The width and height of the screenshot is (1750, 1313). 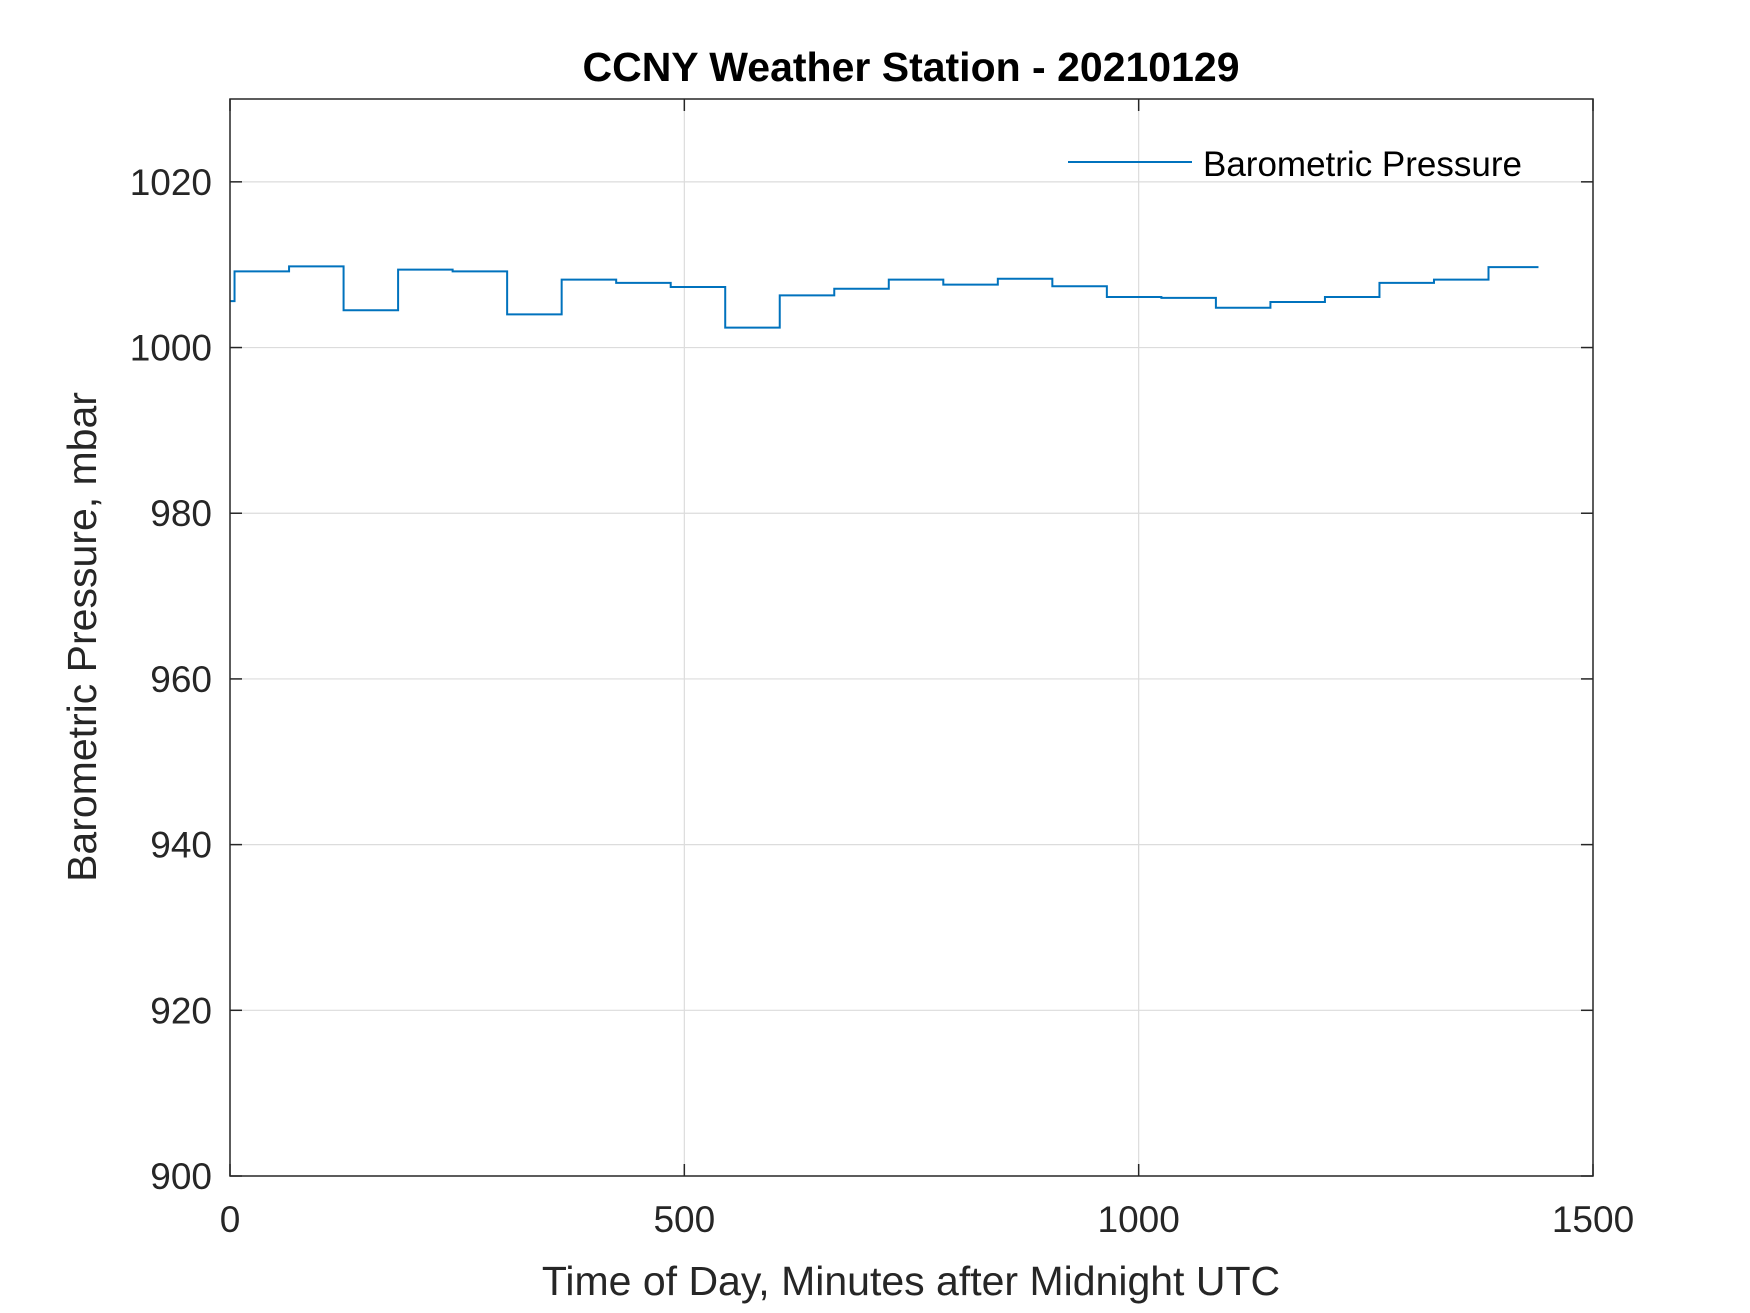 I want to click on y-tick-label: 940, so click(x=181, y=845).